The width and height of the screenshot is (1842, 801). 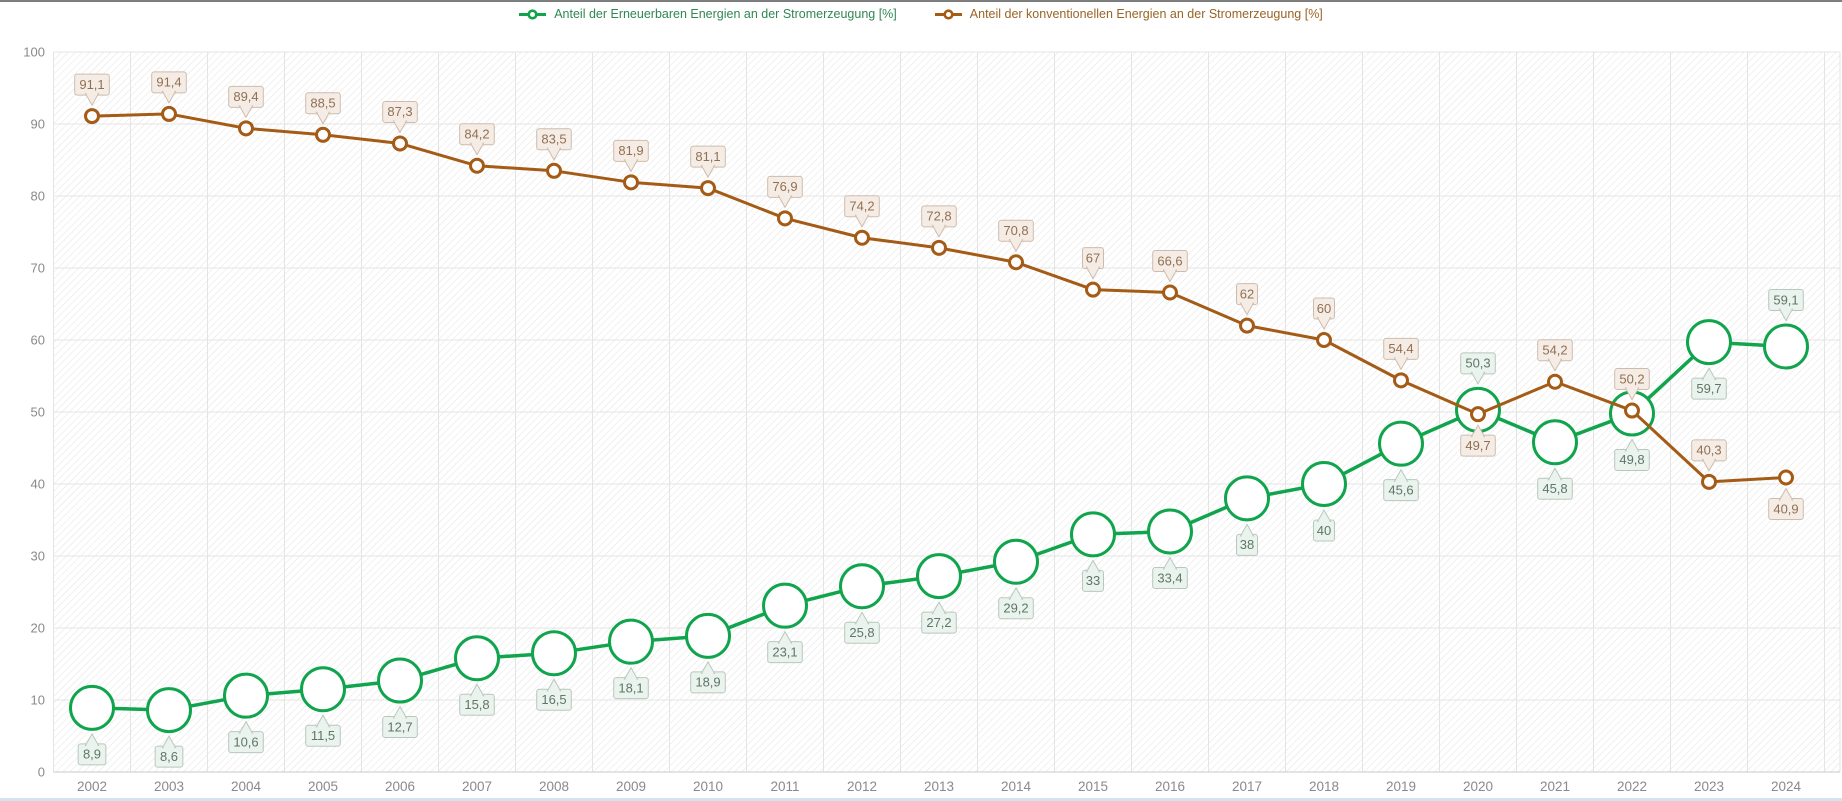 I want to click on data-label-konventionelle-2018: 60, so click(x=1324, y=314).